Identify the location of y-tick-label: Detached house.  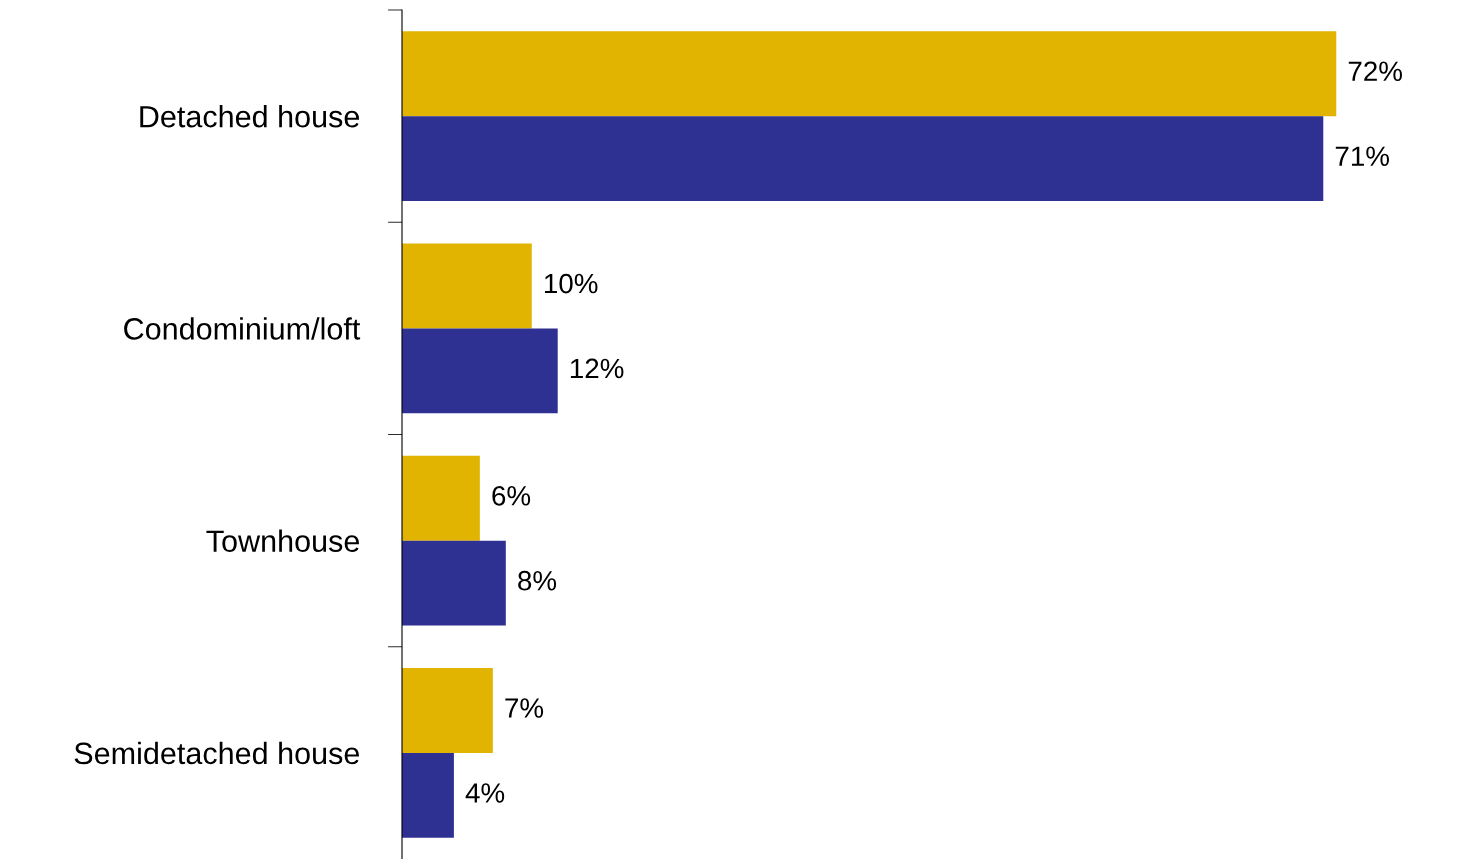
(249, 116).